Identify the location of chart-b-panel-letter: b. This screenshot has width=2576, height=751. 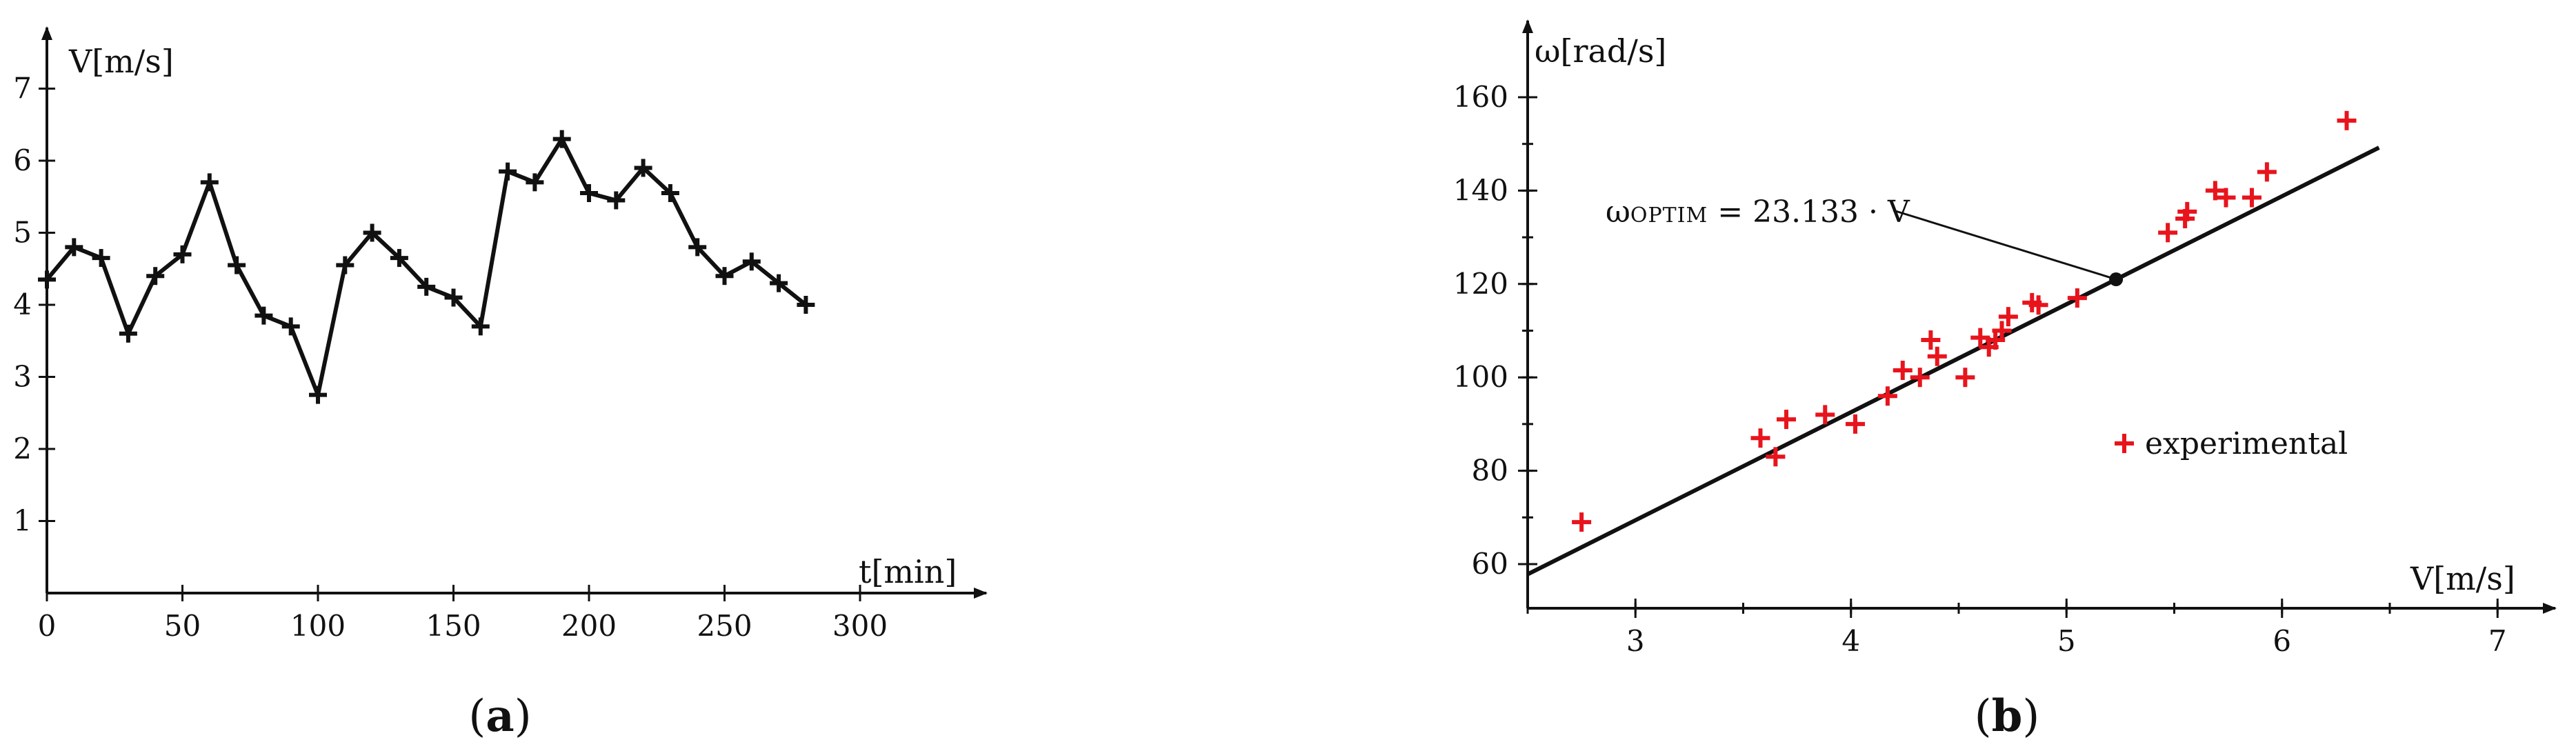
(2007, 716).